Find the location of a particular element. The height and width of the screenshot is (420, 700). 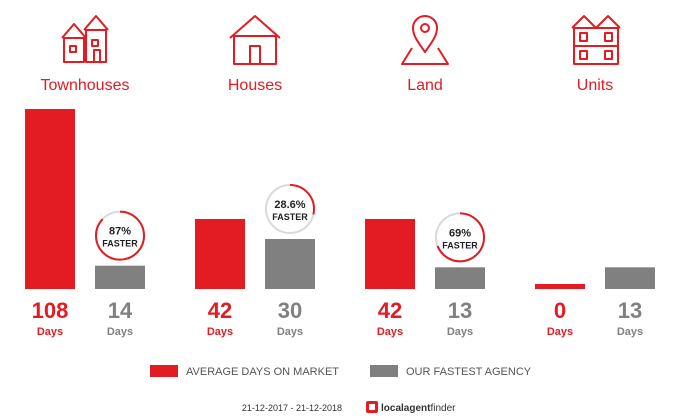

svg-text: localagentfinder is located at coordinates (418, 408).